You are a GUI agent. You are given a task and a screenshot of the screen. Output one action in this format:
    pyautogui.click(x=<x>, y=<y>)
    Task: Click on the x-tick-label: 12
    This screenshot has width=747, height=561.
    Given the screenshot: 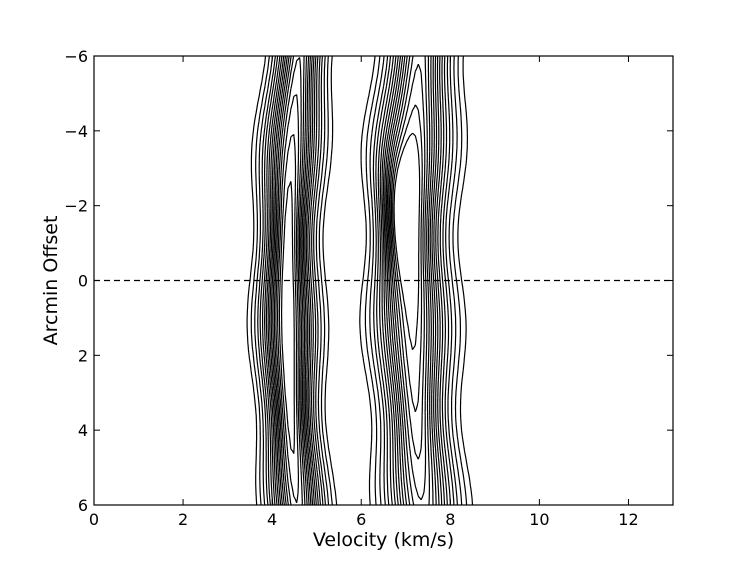 What is the action you would take?
    pyautogui.click(x=628, y=519)
    